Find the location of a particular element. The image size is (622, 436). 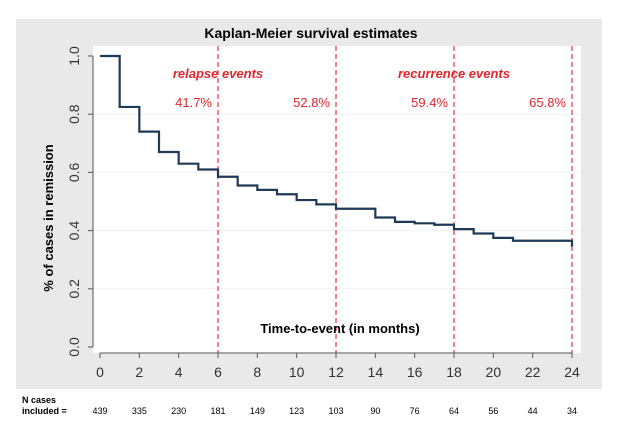

region-label-0: relapse events is located at coordinates (218, 73).